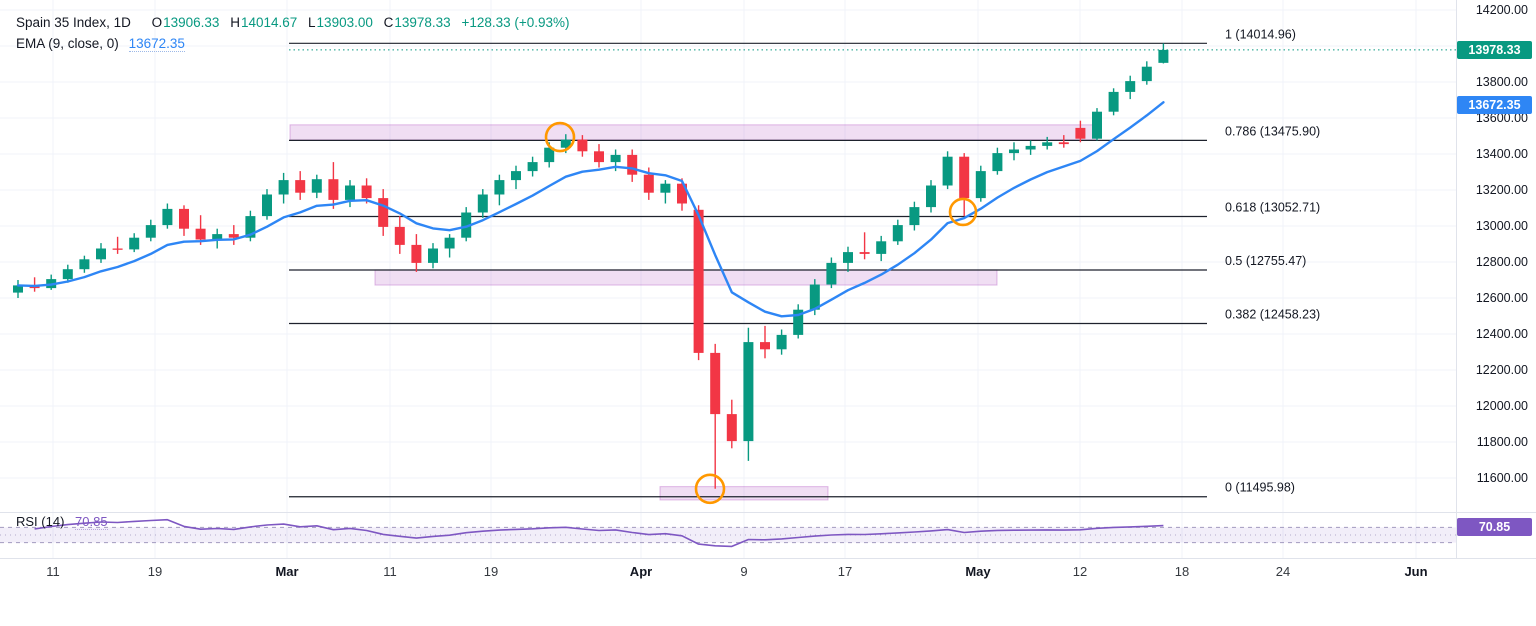 The image size is (1536, 626). Describe the element at coordinates (1501, 118) in the screenshot. I see `price-axis-label: 13600.00` at that location.